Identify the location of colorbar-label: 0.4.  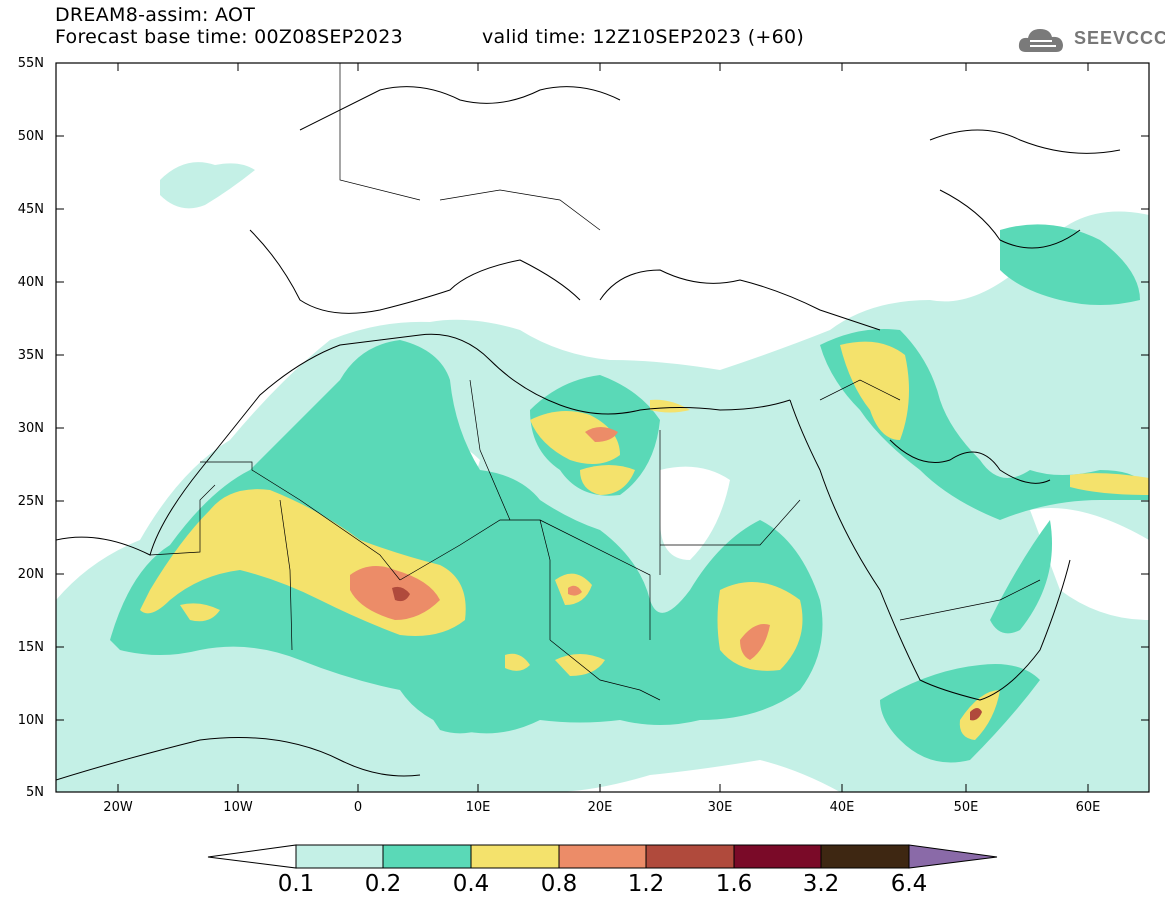
(471, 884).